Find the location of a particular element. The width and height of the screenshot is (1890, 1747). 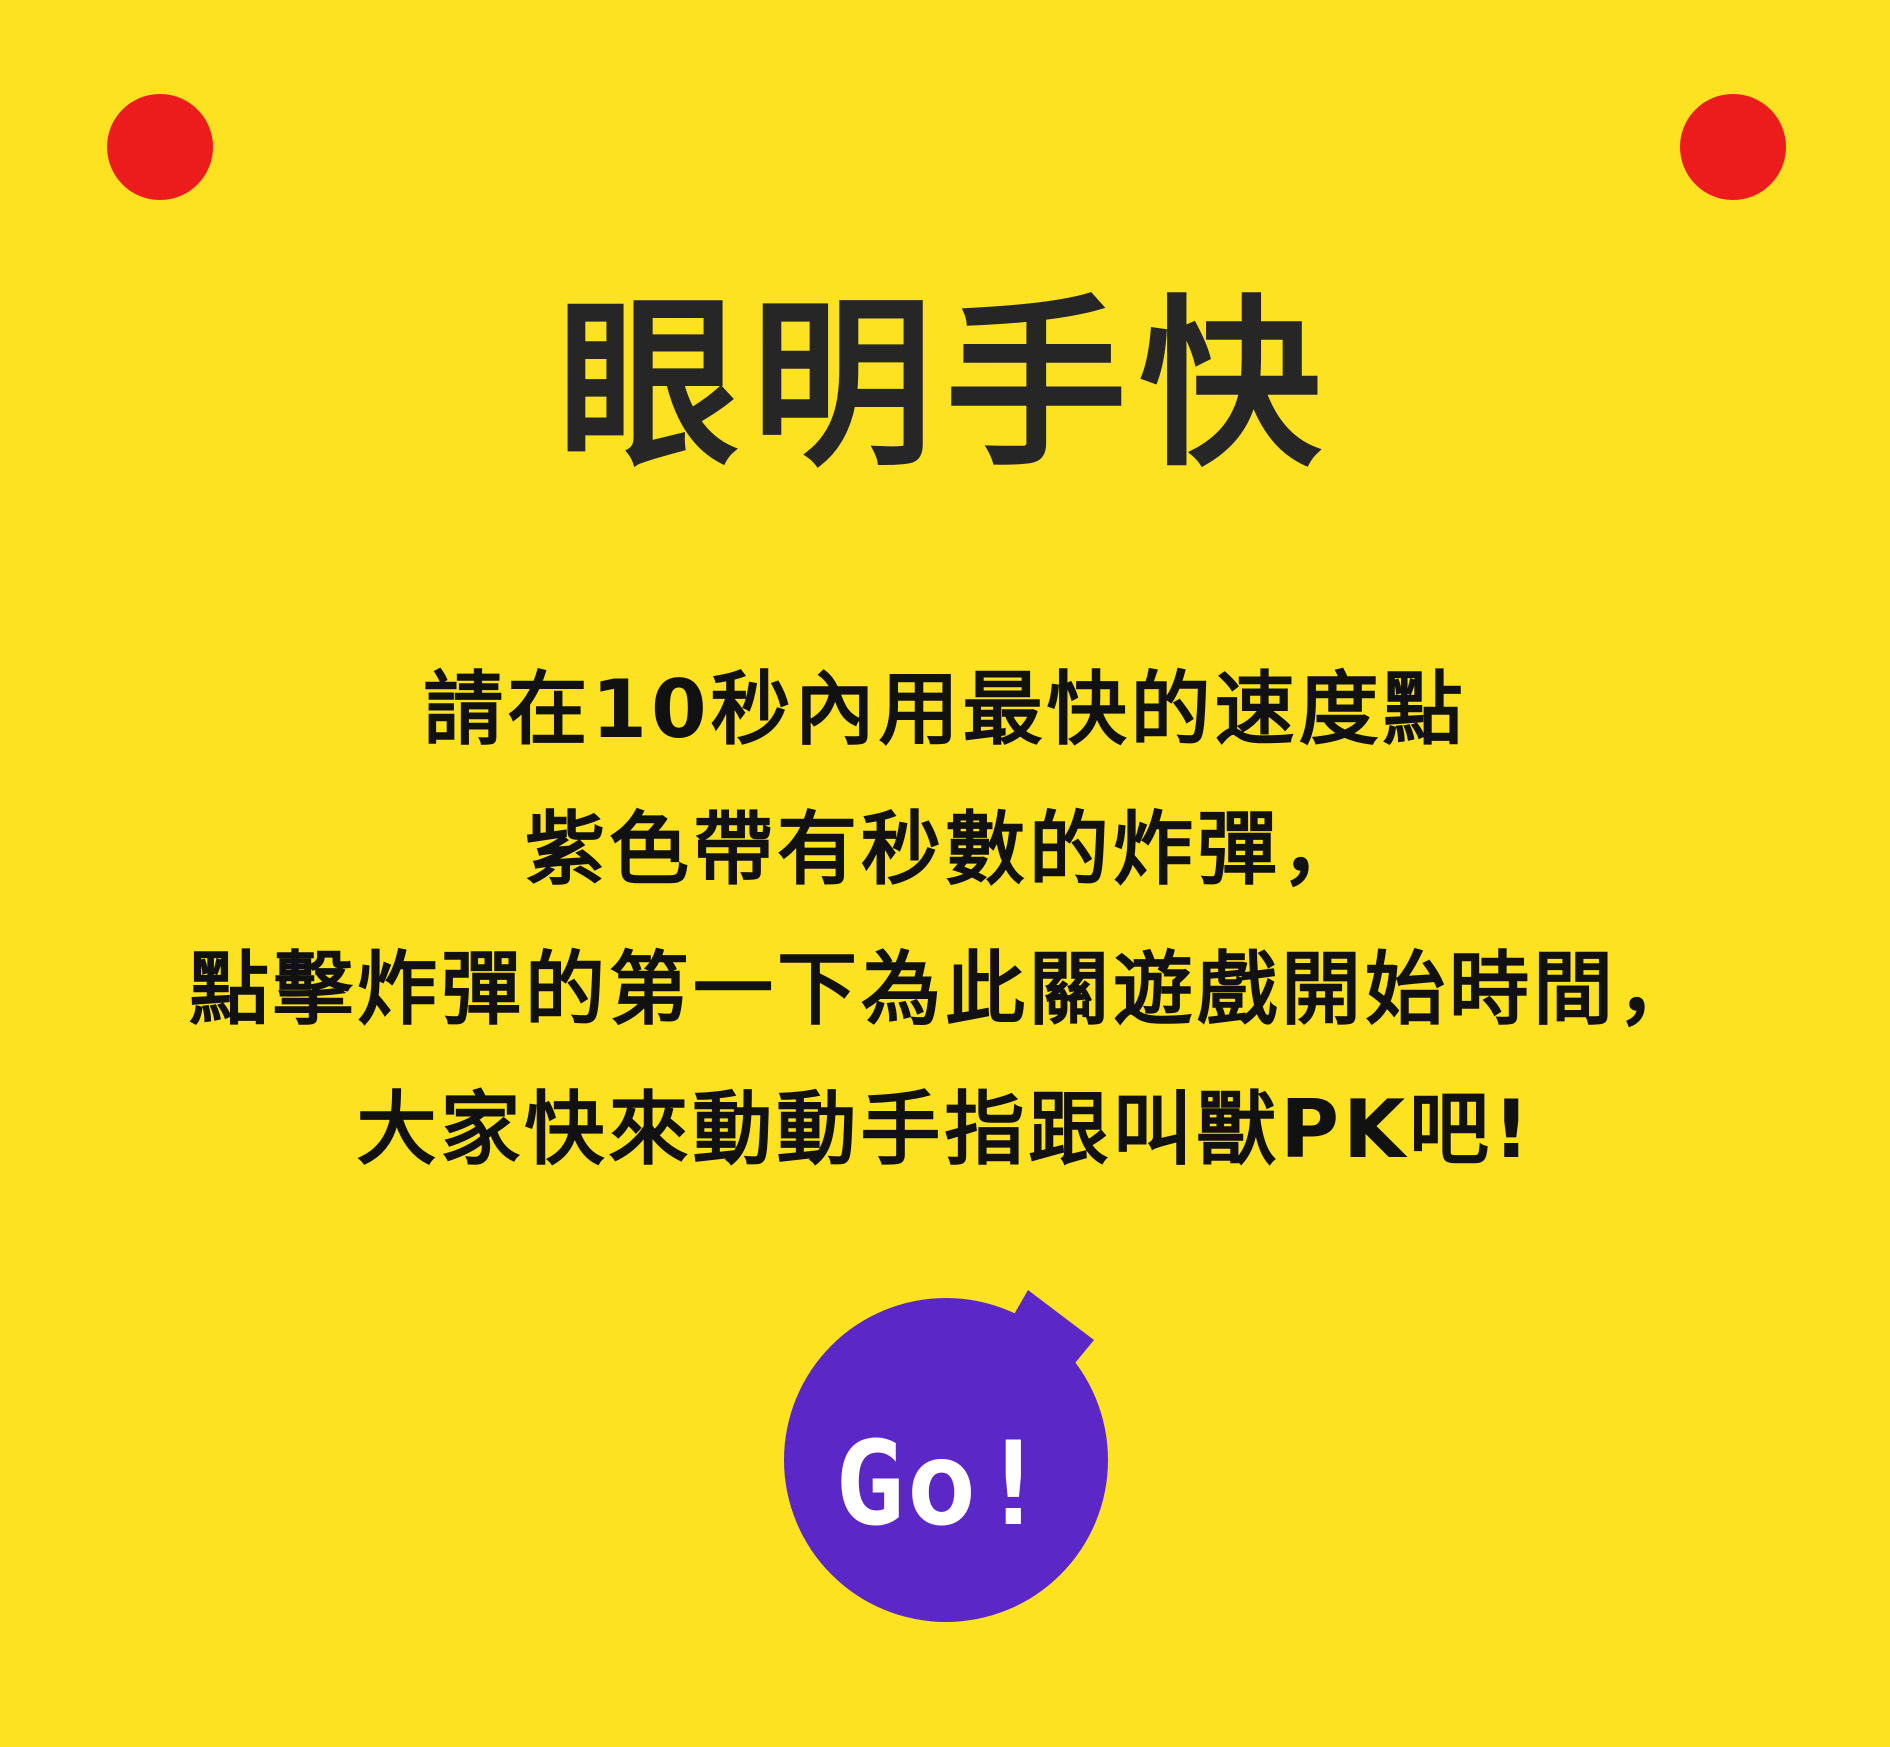

go-label: Go! is located at coordinates (942, 1484).